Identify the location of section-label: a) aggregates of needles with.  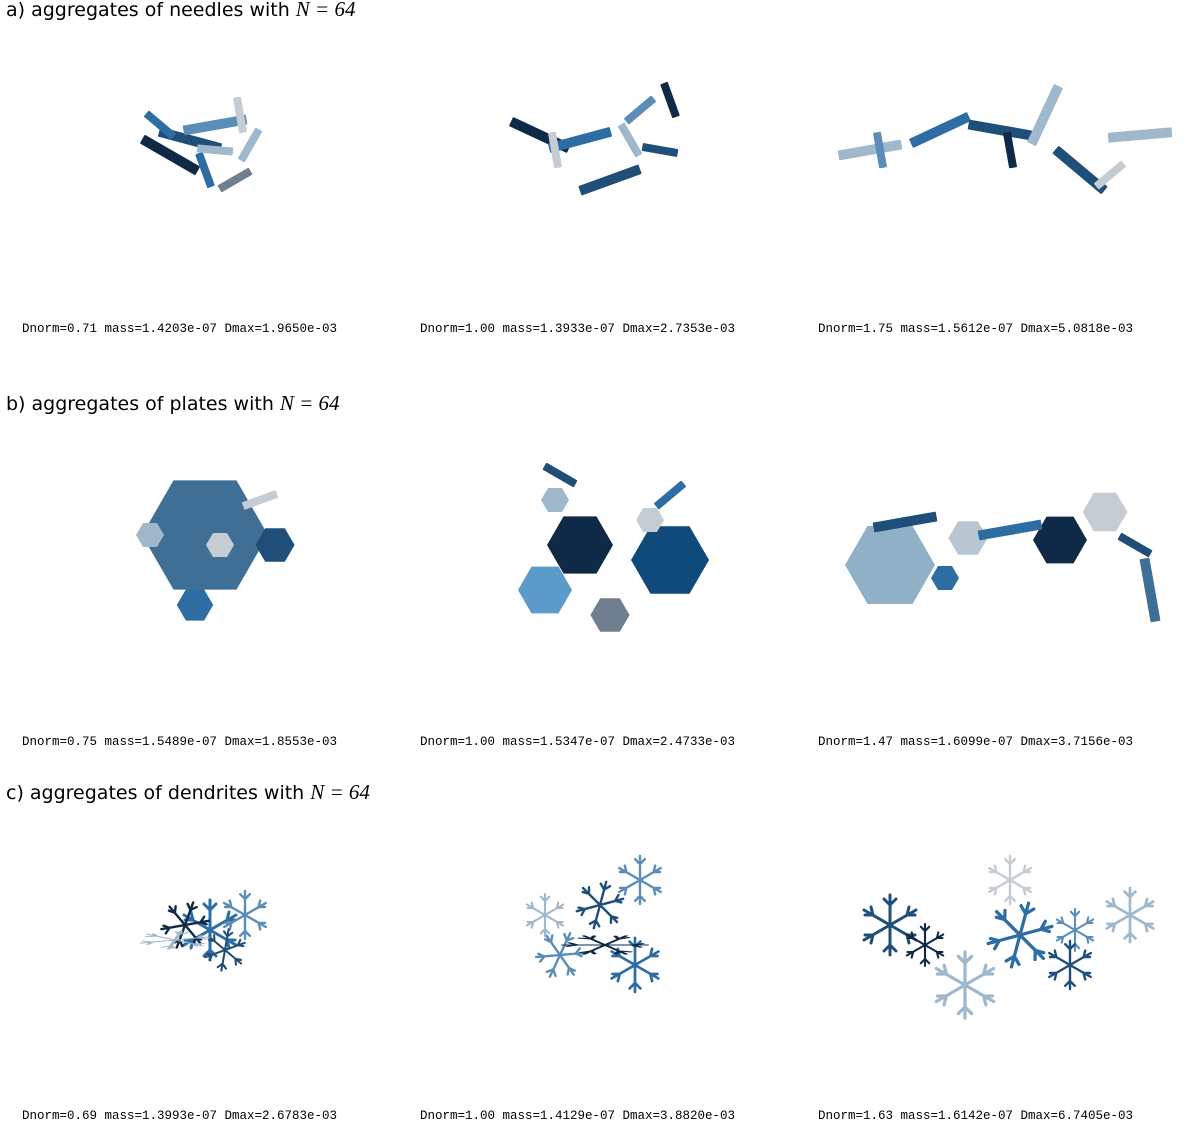
(148, 10).